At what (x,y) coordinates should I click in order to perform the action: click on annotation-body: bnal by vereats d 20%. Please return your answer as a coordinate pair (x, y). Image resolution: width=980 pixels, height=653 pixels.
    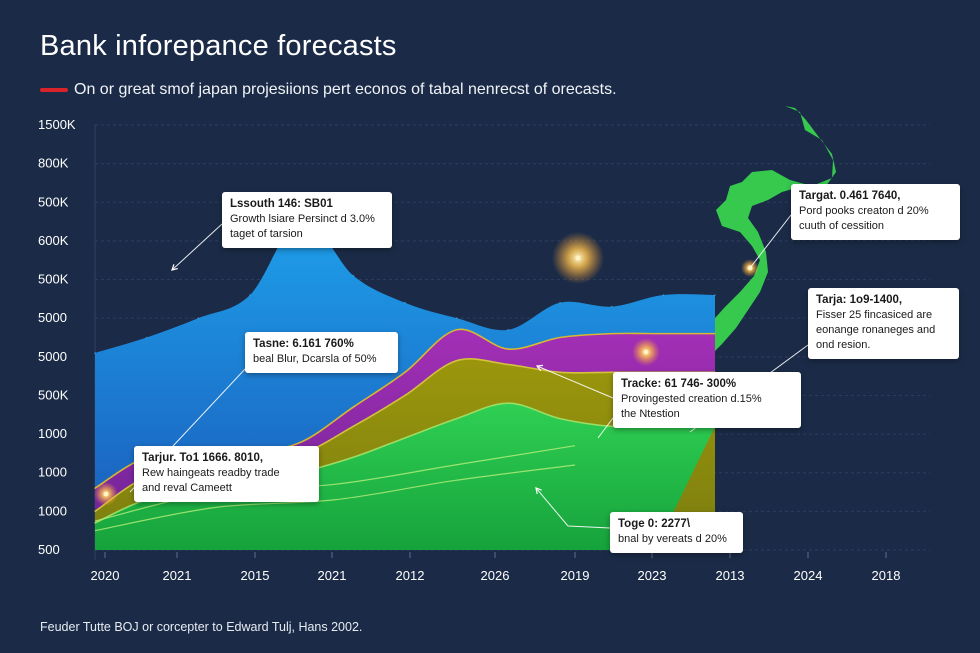
    Looking at the image, I should click on (672, 539).